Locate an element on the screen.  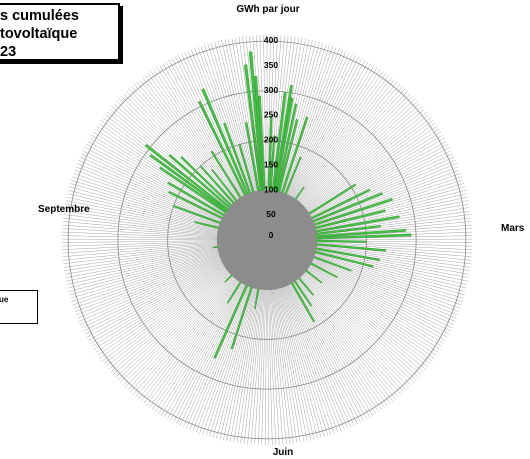
radial-tick-labels: 0 50 100 150 200 250 300 350 400 is located at coordinates (271, 137).